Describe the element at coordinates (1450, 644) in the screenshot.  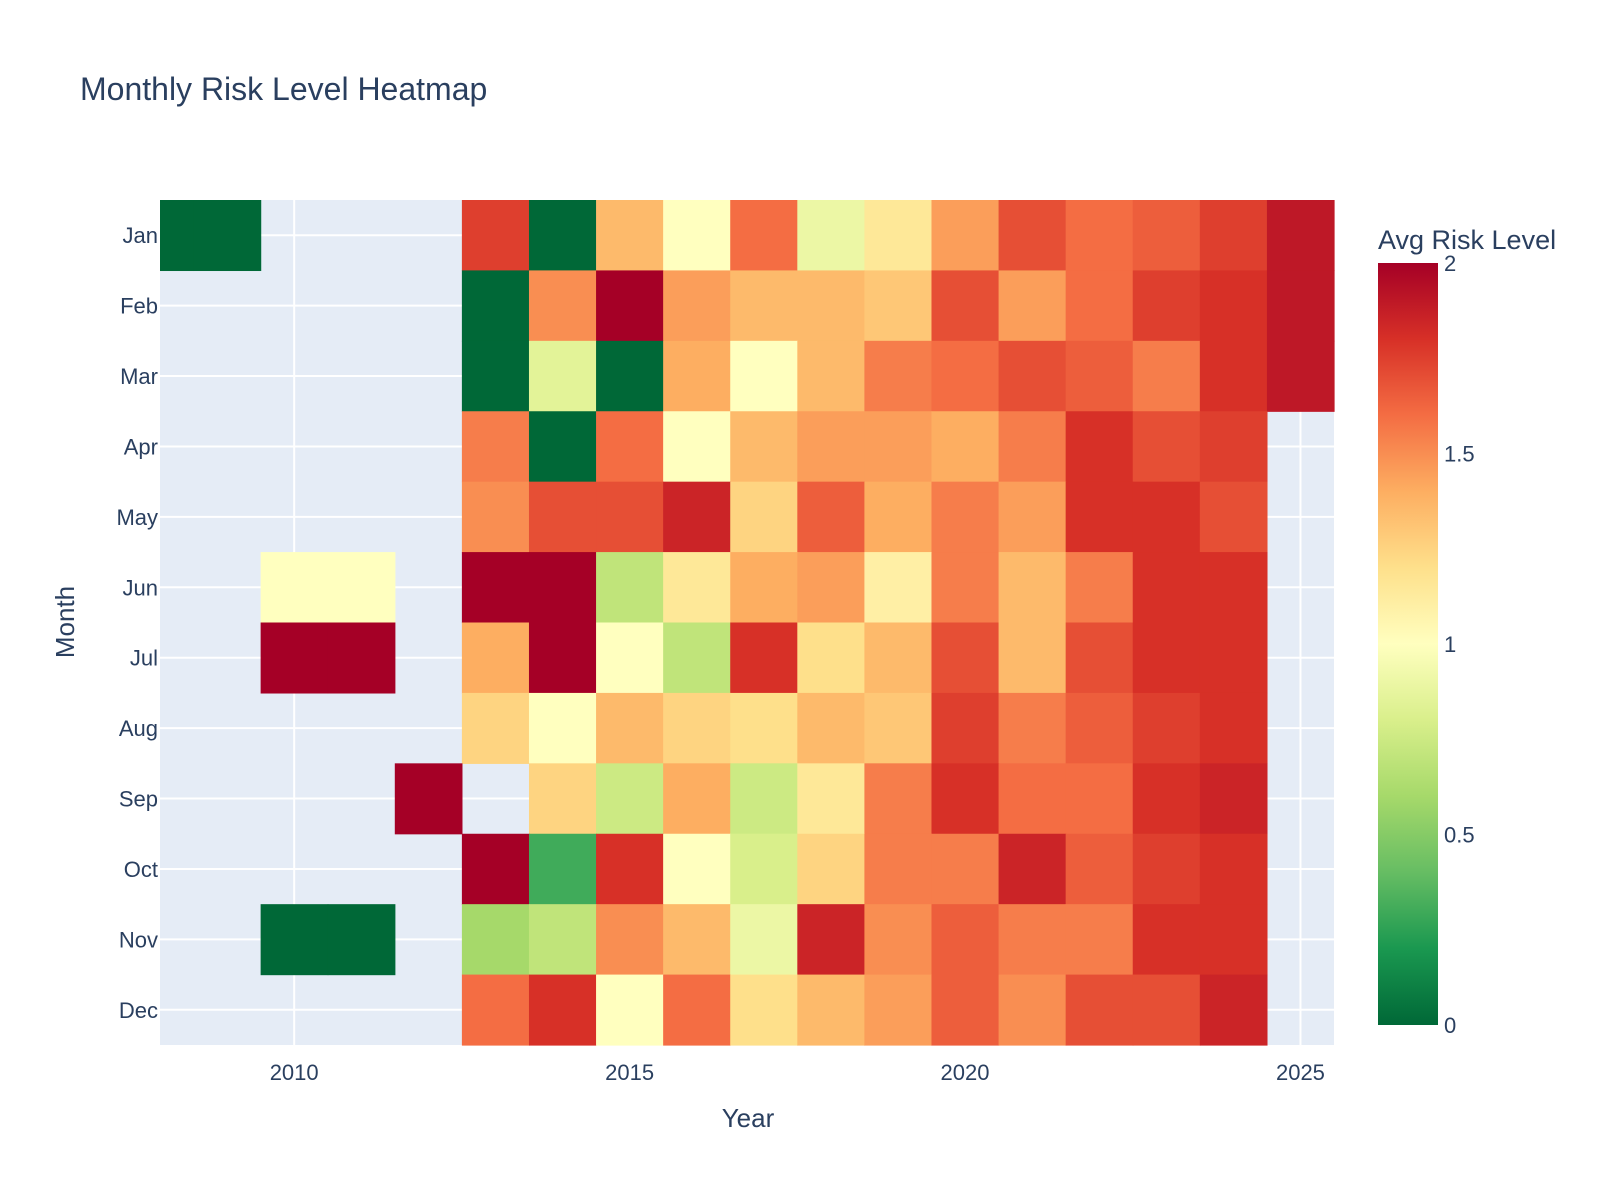
I see `colorbar-tick-label: 1` at that location.